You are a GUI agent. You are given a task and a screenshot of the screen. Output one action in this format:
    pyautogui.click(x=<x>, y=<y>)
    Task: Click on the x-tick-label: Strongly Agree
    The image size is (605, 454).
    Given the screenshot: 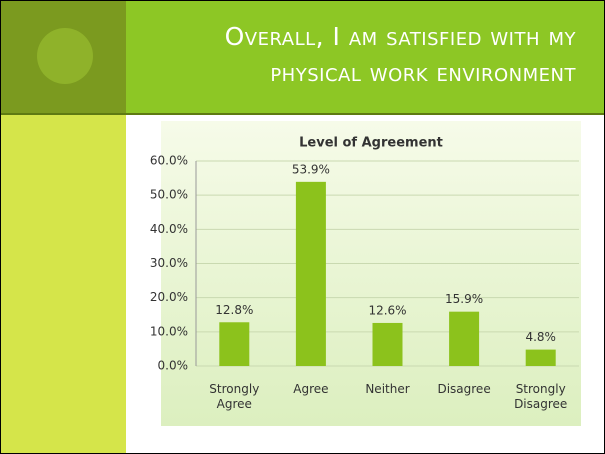 What is the action you would take?
    pyautogui.click(x=234, y=396)
    